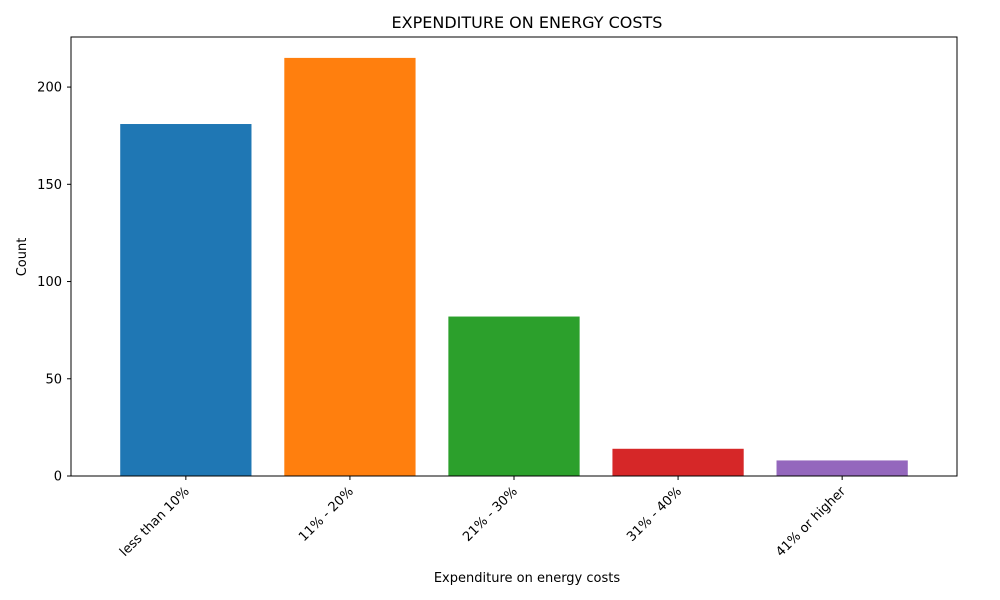 This screenshot has height=600, width=1000. I want to click on y-tick-label: 200, so click(49, 88).